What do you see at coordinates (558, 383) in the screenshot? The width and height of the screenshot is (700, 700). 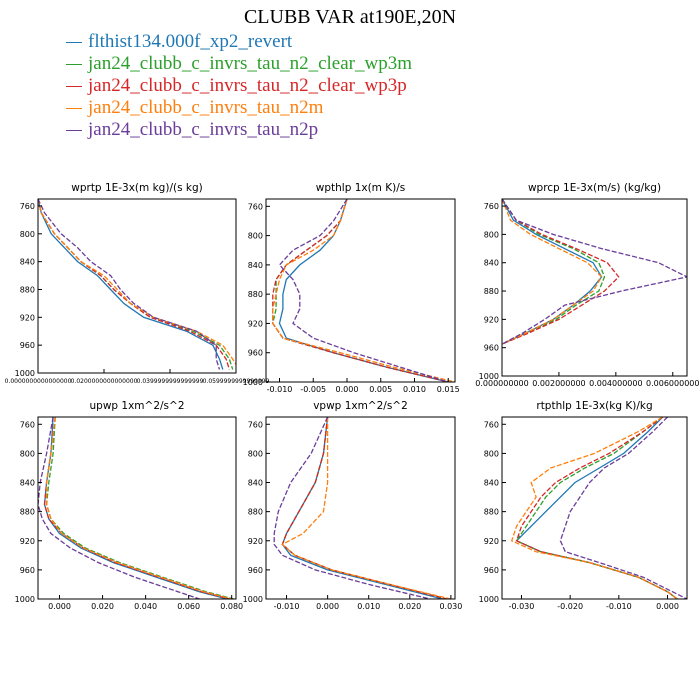 I see `x-tick-label: 0.002000000` at bounding box center [558, 383].